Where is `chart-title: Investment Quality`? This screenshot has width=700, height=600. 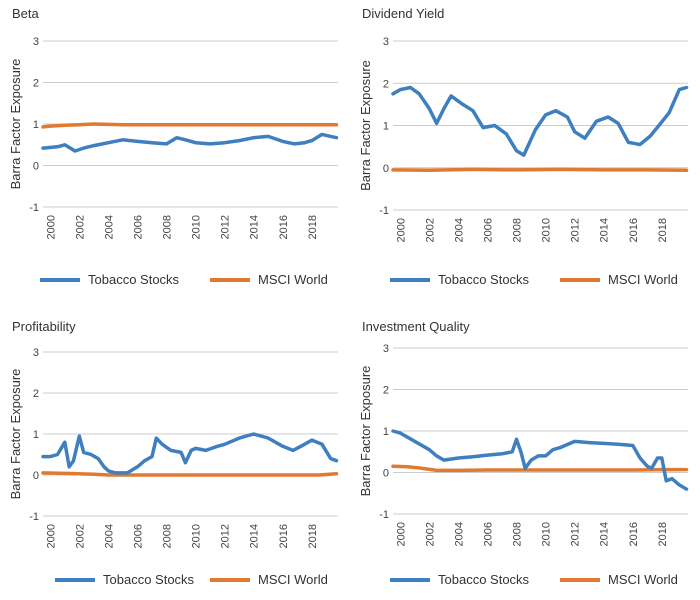 chart-title: Investment Quality is located at coordinates (416, 326).